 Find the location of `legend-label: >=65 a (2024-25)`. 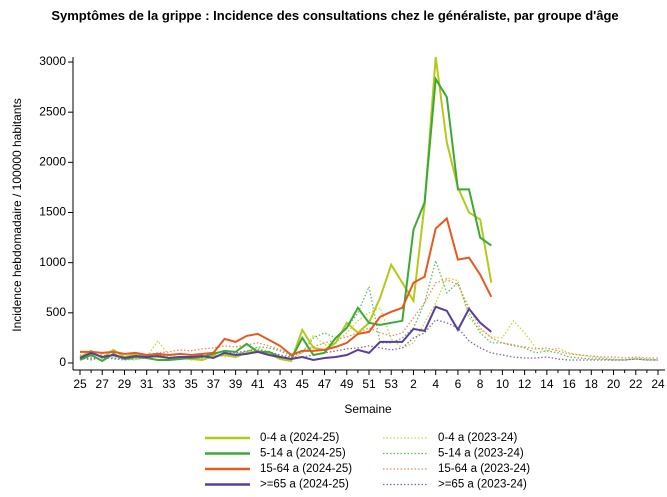

legend-label: >=65 a (2024-25) is located at coordinates (304, 485).